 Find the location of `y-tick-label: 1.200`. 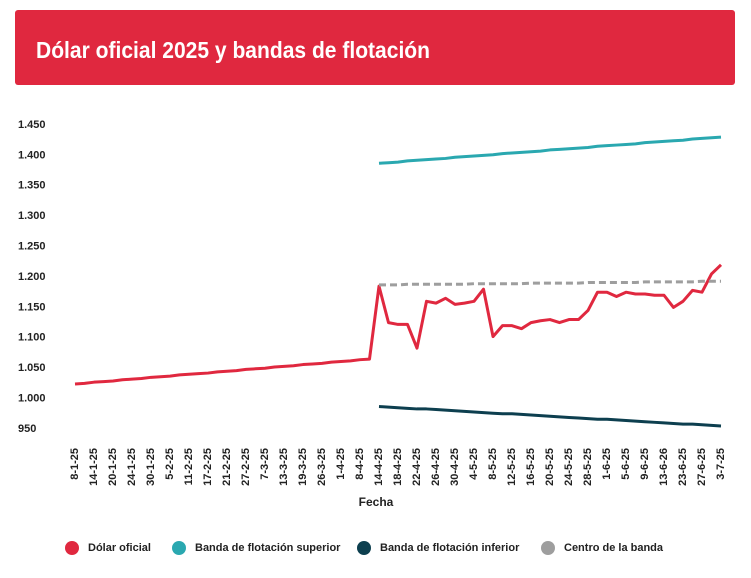

y-tick-label: 1.200 is located at coordinates (32, 277).